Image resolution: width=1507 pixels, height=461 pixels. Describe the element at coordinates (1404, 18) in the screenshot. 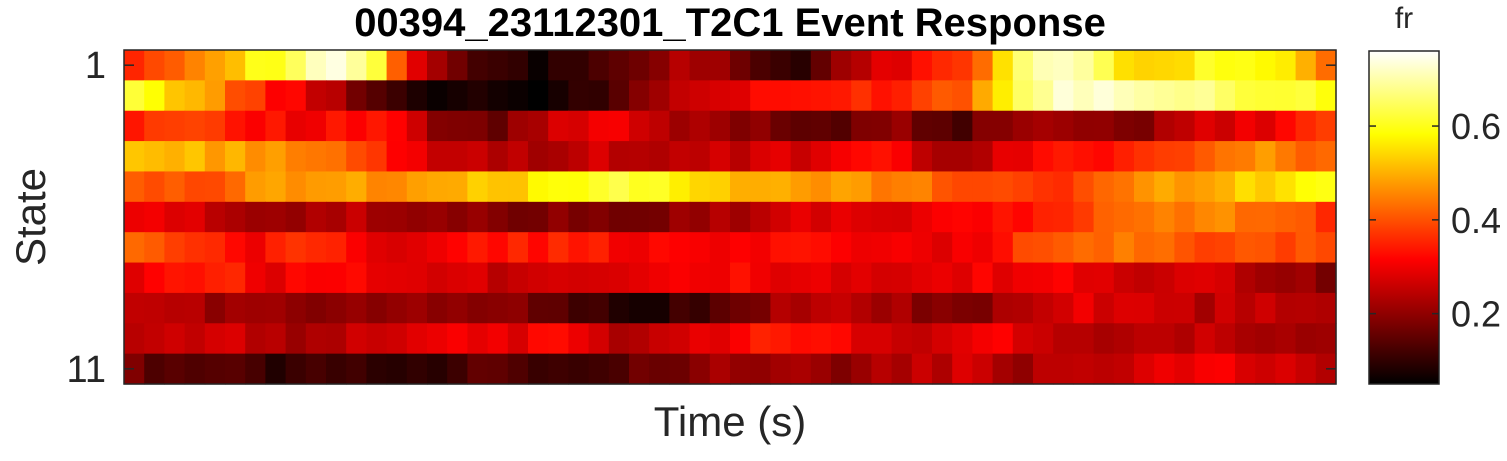

I see `colorbar-label: fr` at that location.